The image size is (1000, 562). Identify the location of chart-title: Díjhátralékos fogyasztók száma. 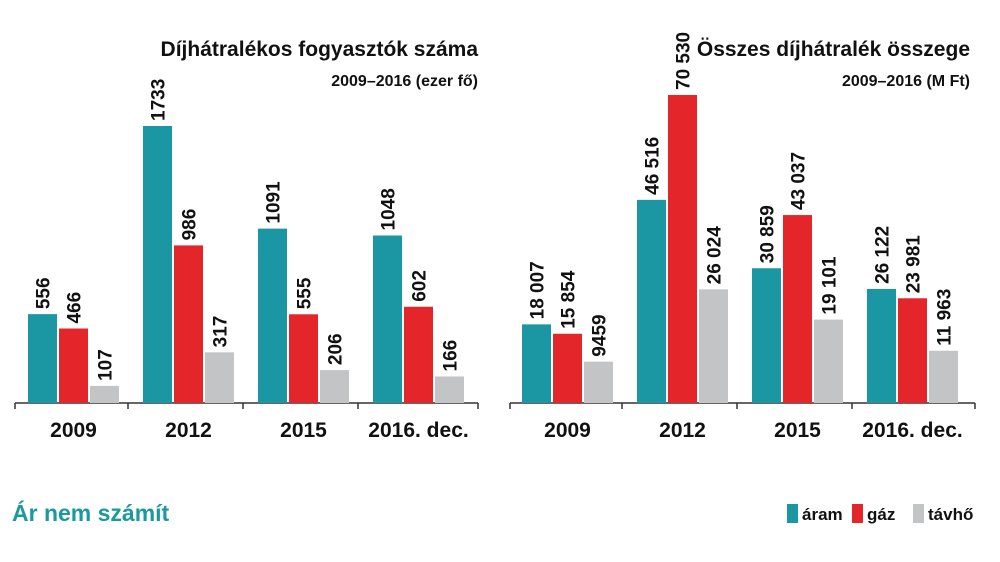
(320, 49).